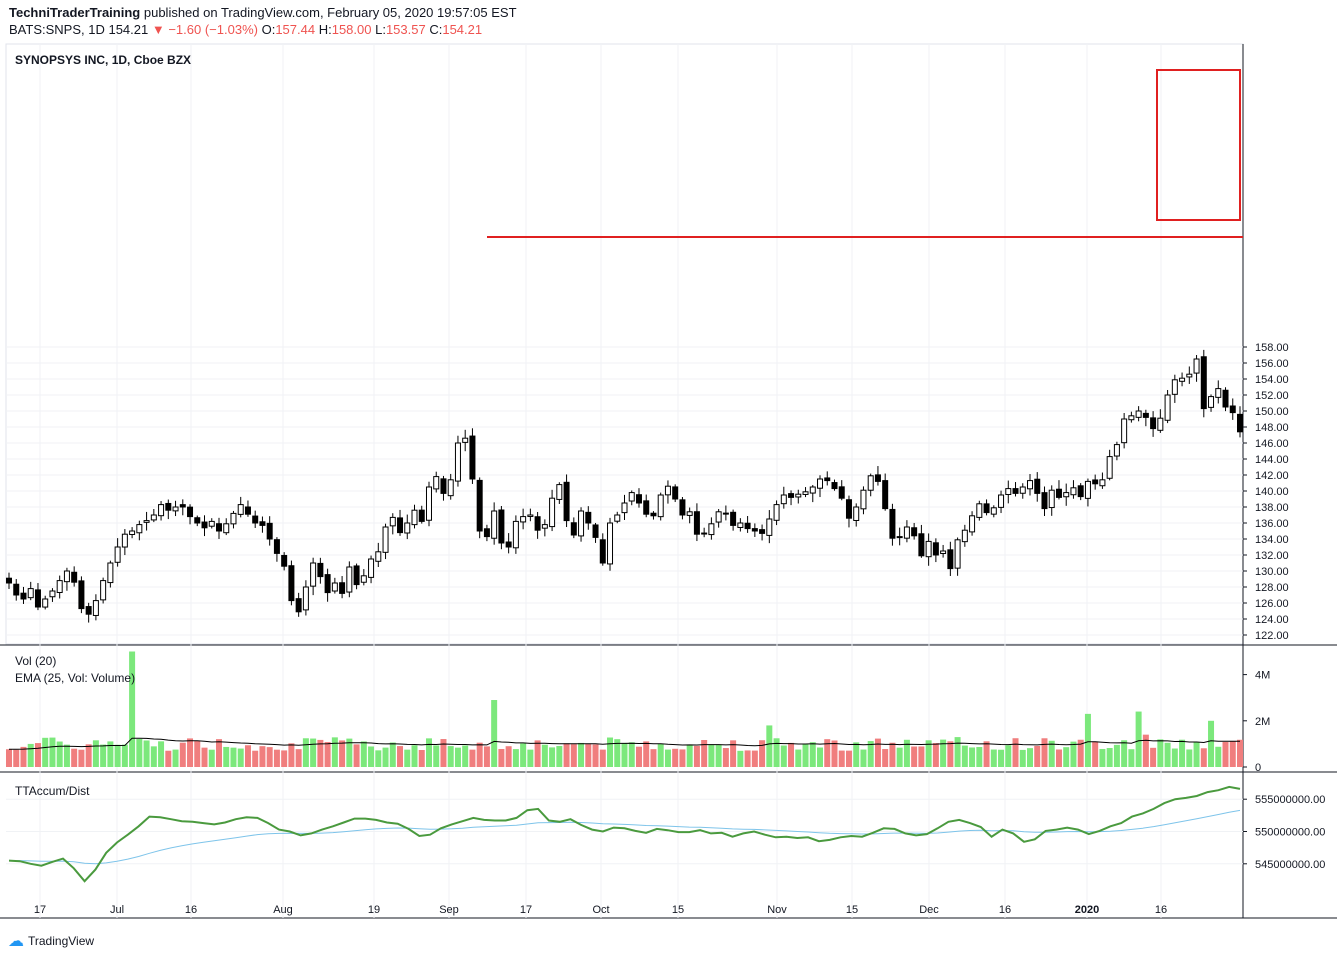 The height and width of the screenshot is (958, 1337). I want to click on y-tick-label: 130.00, so click(1272, 572).